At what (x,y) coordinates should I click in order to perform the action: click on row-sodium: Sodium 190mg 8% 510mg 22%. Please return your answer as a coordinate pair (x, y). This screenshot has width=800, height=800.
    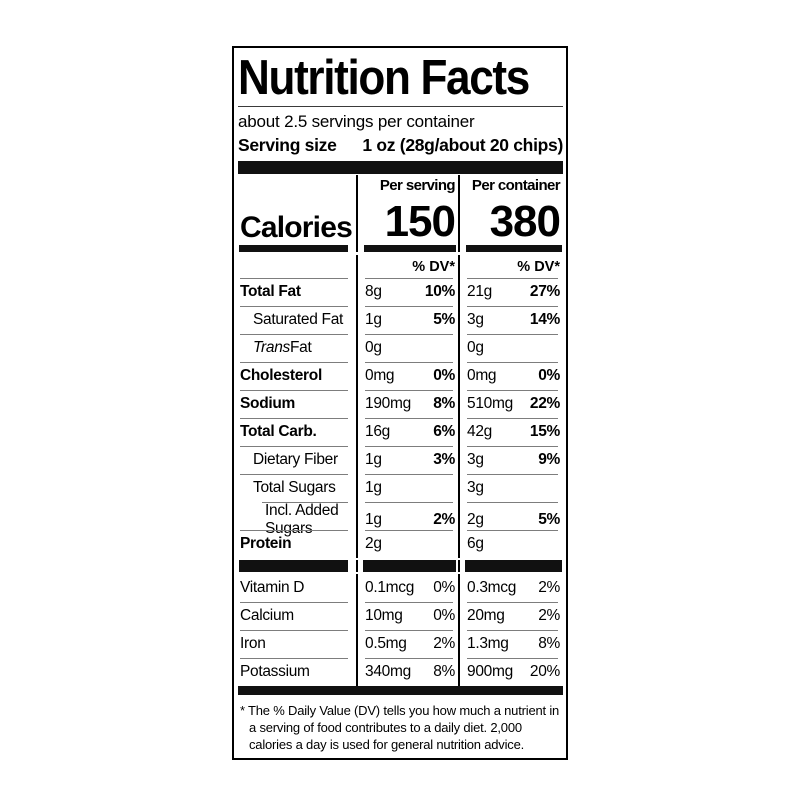
    Looking at the image, I should click on (400, 404).